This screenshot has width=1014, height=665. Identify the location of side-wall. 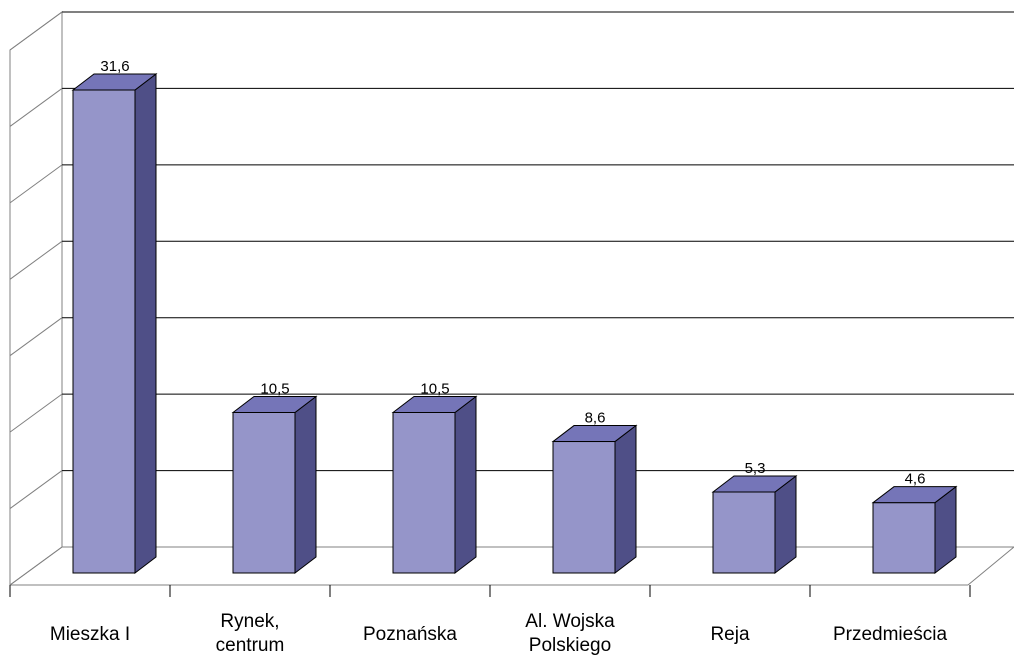
(36, 298).